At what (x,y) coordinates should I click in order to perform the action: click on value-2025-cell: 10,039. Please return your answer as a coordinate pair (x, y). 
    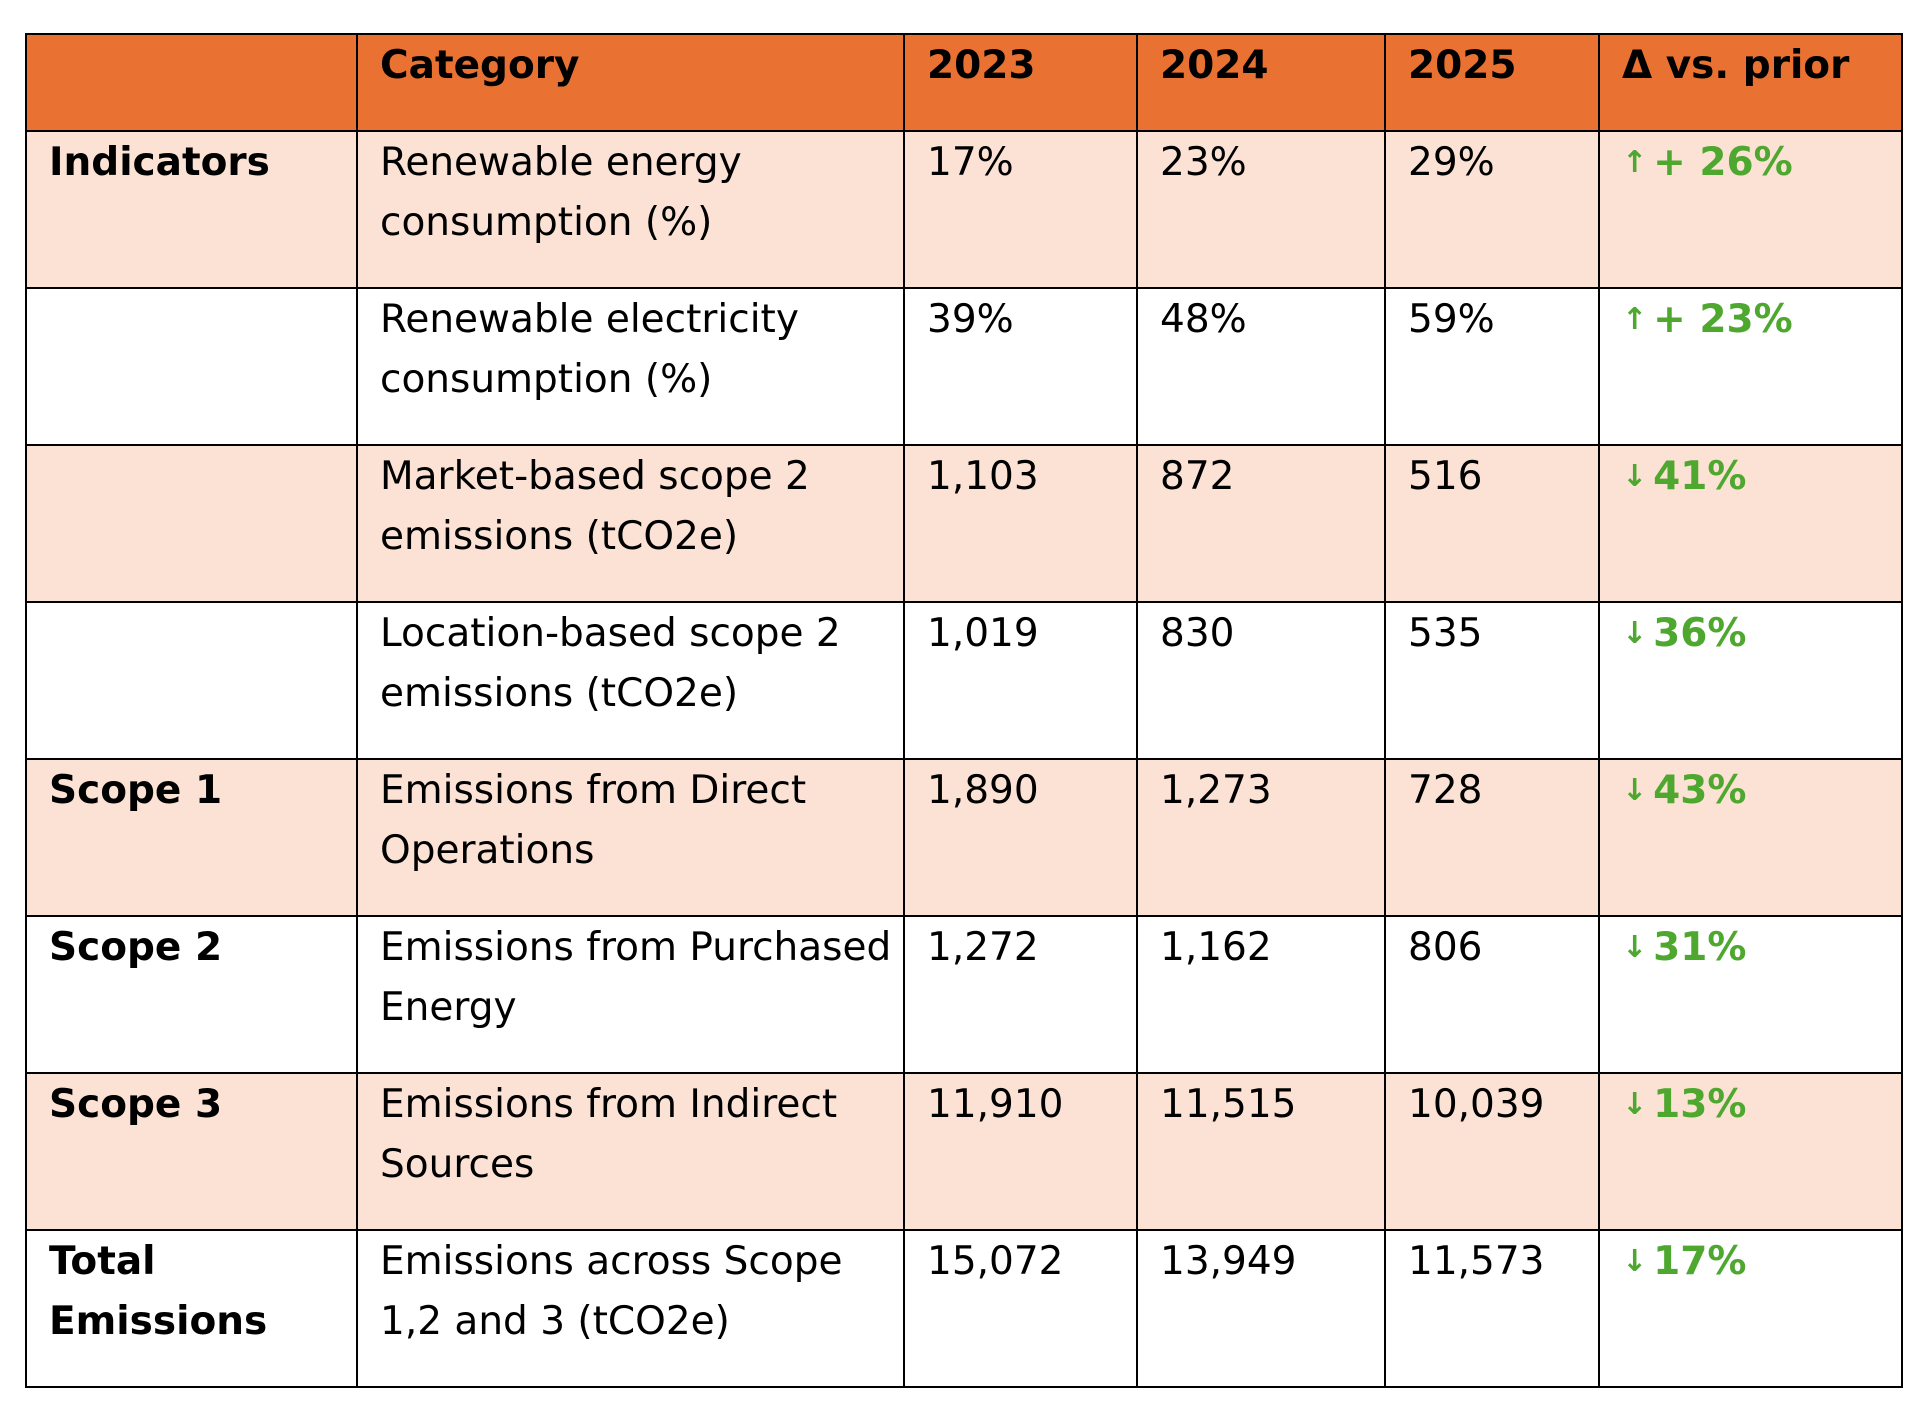
    Looking at the image, I should click on (1492, 1151).